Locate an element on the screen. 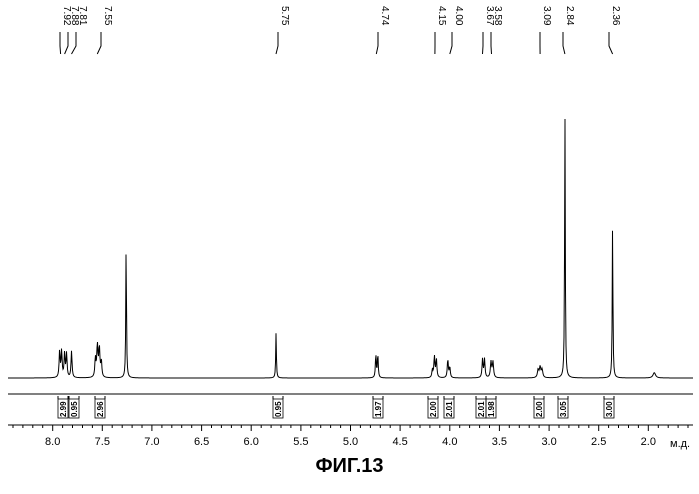 Image resolution: width=699 pixels, height=494 pixels. x-tick-label: 7.0 is located at coordinates (151, 442).